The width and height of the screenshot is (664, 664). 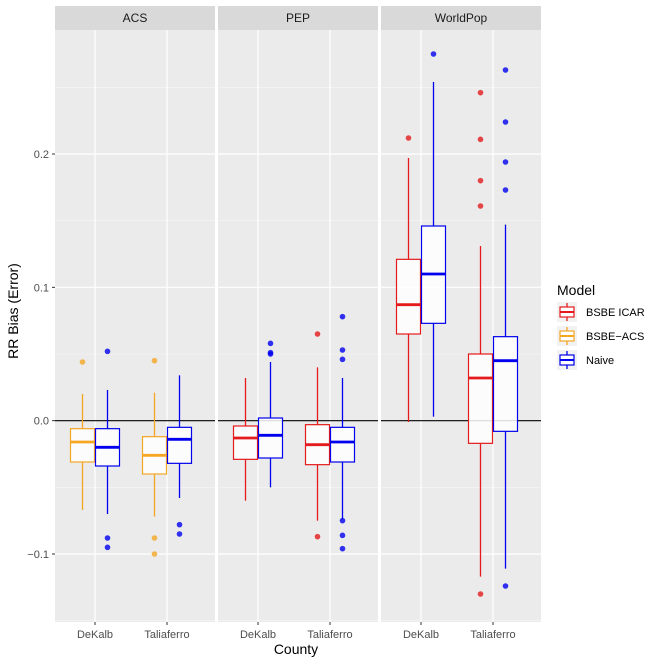 I want to click on facet-strip-label: ACS, so click(x=135, y=18).